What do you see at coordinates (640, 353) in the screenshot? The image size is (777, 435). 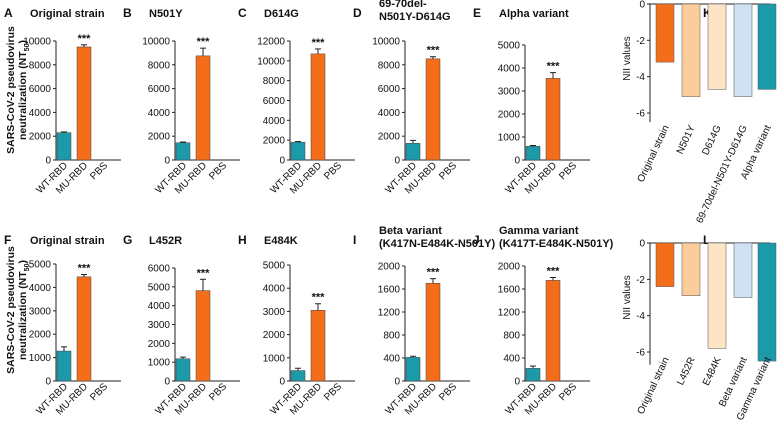 I see `y-tick-label: -6` at bounding box center [640, 353].